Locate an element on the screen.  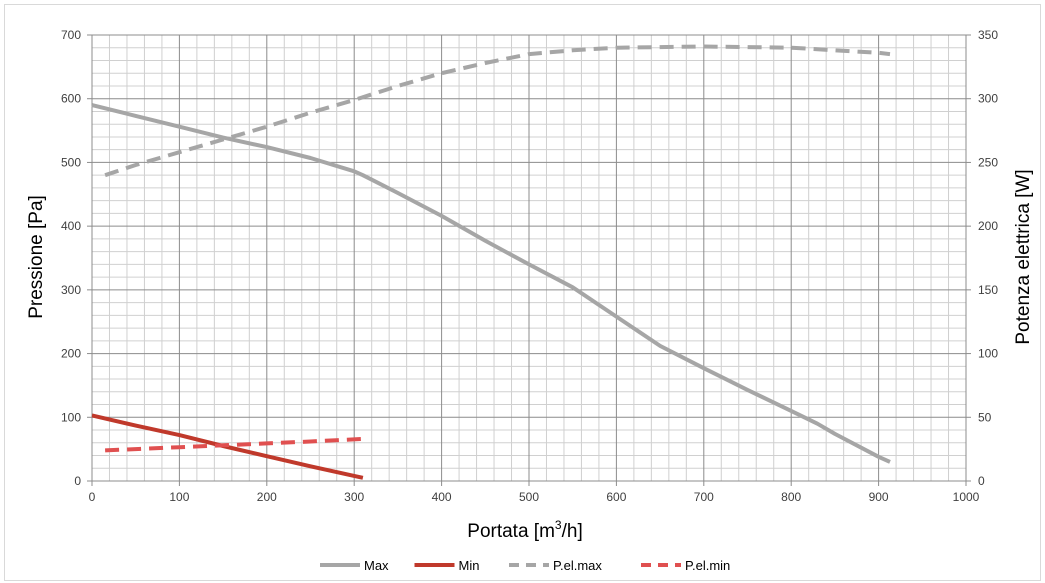
legend-label-p-el-max: P.el.max is located at coordinates (577, 565).